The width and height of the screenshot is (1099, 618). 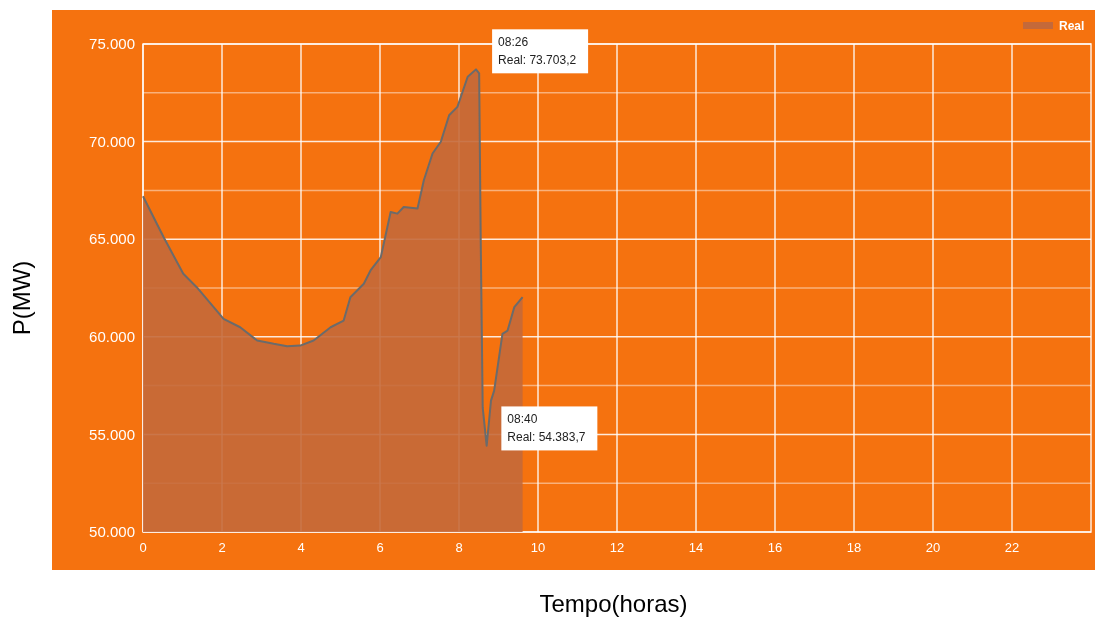 I want to click on y-tick-label: 70.000, so click(x=112, y=141).